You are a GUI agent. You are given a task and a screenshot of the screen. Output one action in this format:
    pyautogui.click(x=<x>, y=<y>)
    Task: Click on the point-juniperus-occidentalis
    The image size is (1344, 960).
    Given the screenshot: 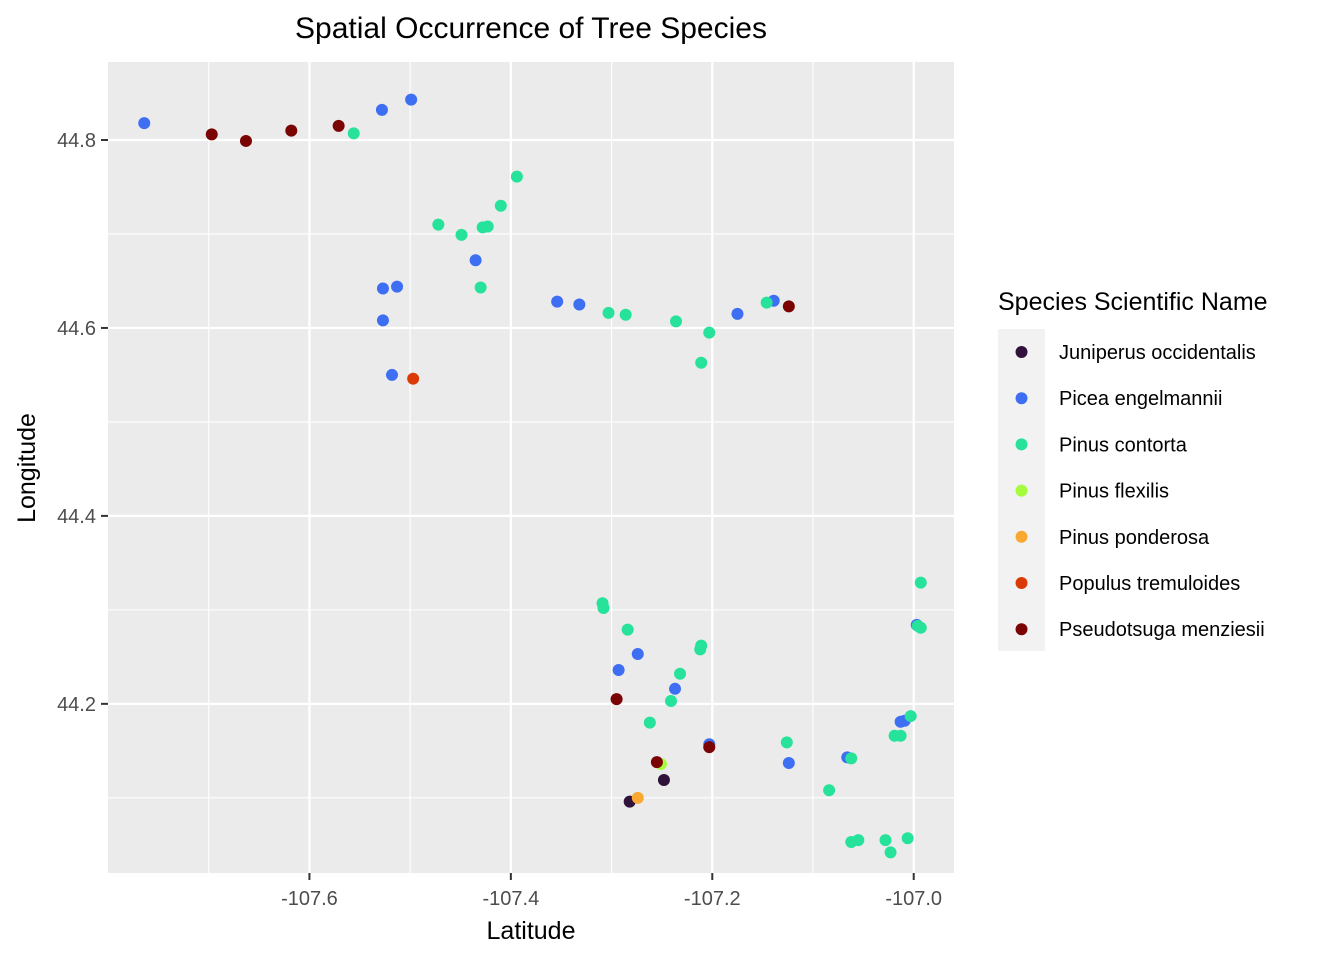 What is the action you would take?
    pyautogui.click(x=663, y=779)
    